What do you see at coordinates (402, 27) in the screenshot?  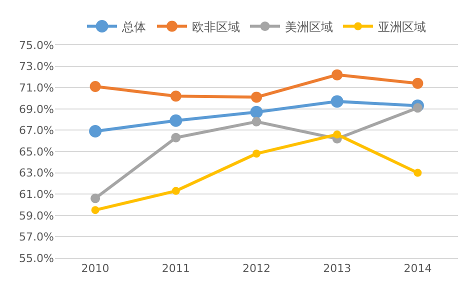 I see `legend-label: 亚洲区域` at bounding box center [402, 27].